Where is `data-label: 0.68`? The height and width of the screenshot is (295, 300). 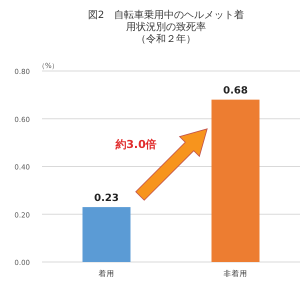
data-label: 0.68 is located at coordinates (235, 91).